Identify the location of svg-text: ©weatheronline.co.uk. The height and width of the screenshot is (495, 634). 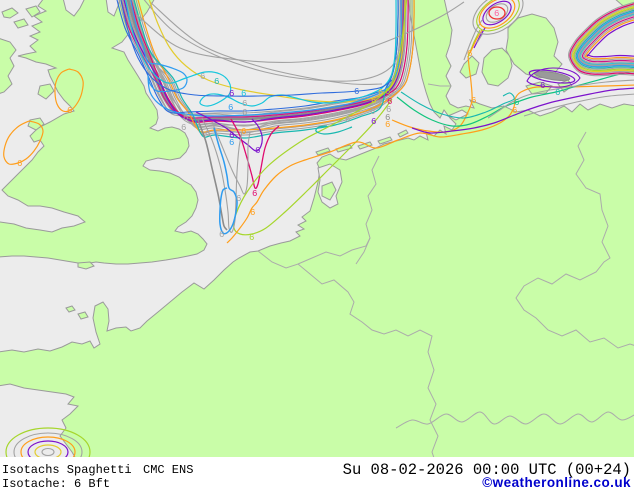
(556, 482).